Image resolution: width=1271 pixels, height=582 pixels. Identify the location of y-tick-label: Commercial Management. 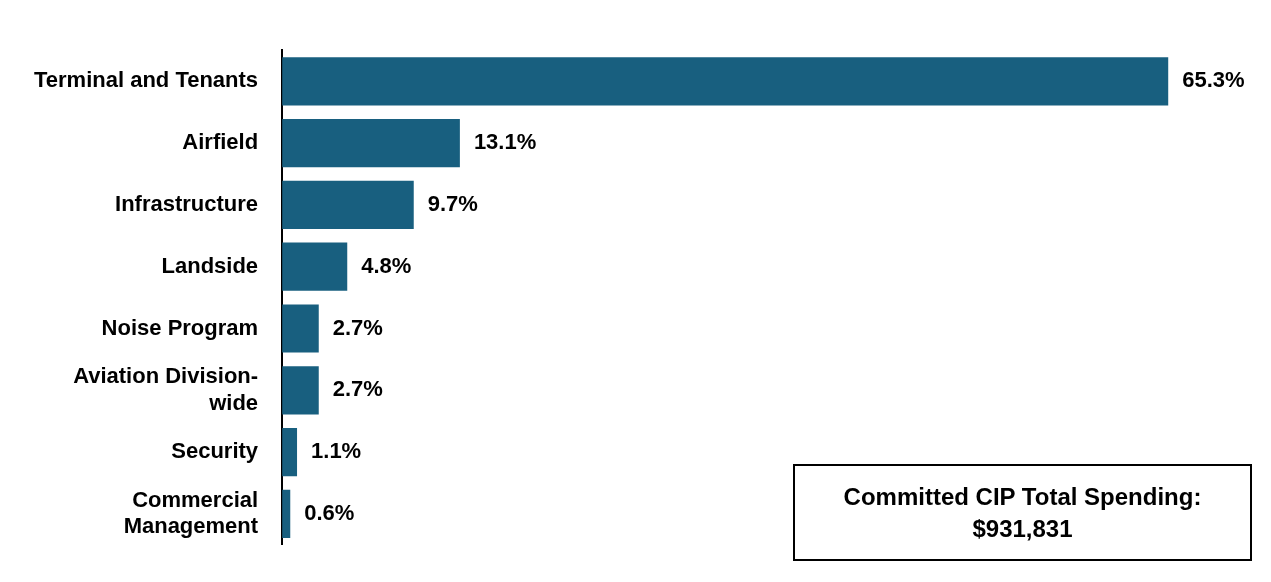
(191, 512).